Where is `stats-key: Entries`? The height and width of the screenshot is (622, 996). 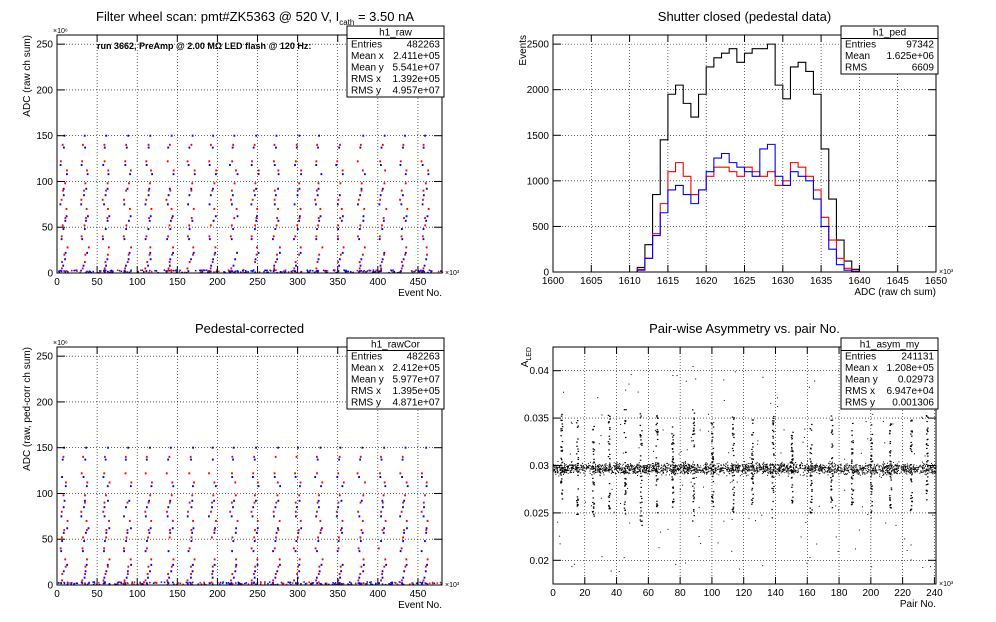
stats-key: Entries is located at coordinates (366, 45).